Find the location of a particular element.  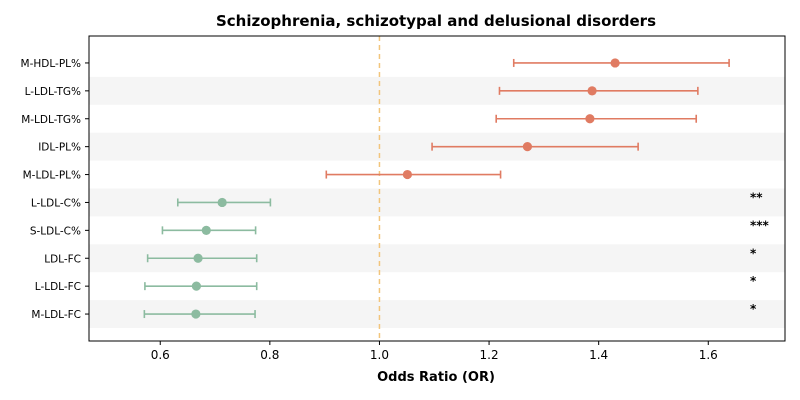

y-tick-label: M-LDL-PL% is located at coordinates (52, 176).